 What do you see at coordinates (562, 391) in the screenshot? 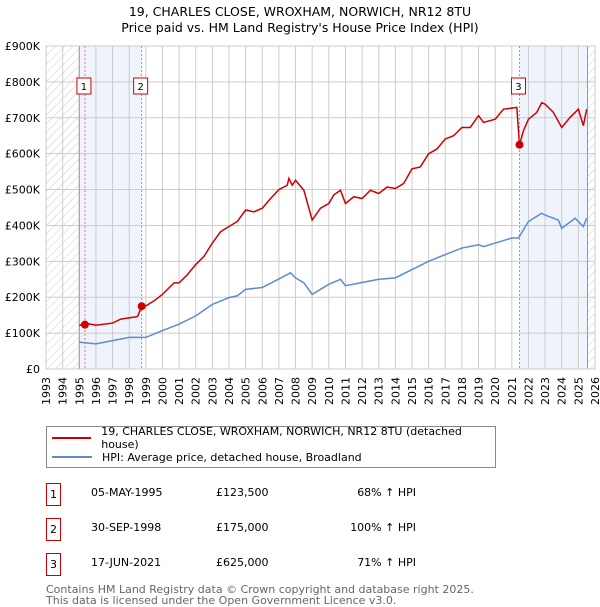
I see `x-tick-label: 2024` at bounding box center [562, 391].